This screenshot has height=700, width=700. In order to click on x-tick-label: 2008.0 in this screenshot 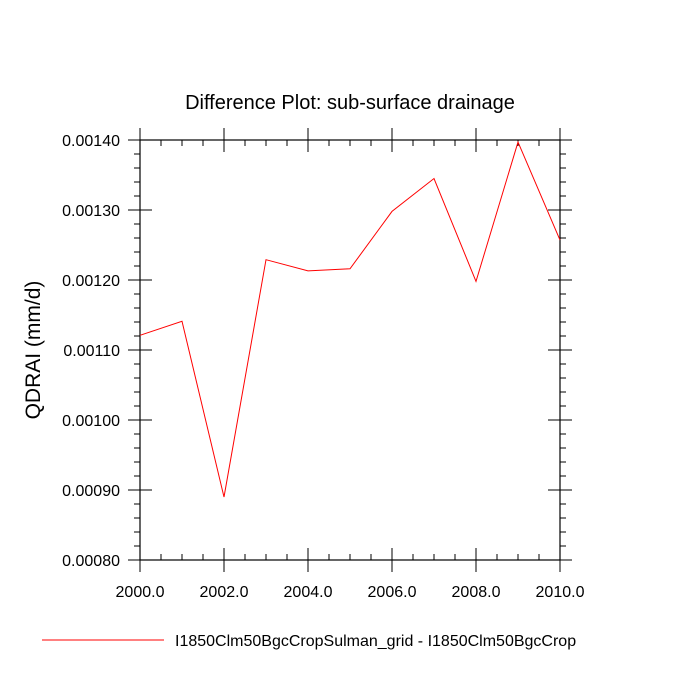, I will do `click(476, 592)`.